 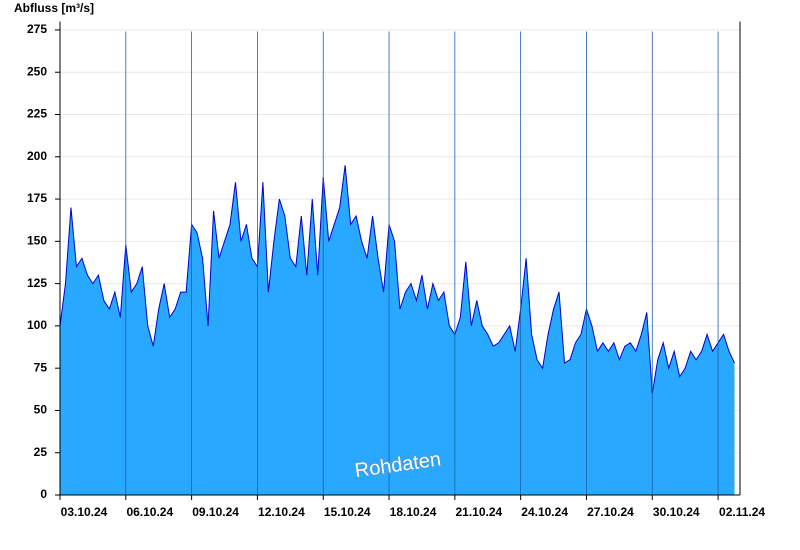 I want to click on x-tick-label: 09.10.24, so click(x=215, y=512).